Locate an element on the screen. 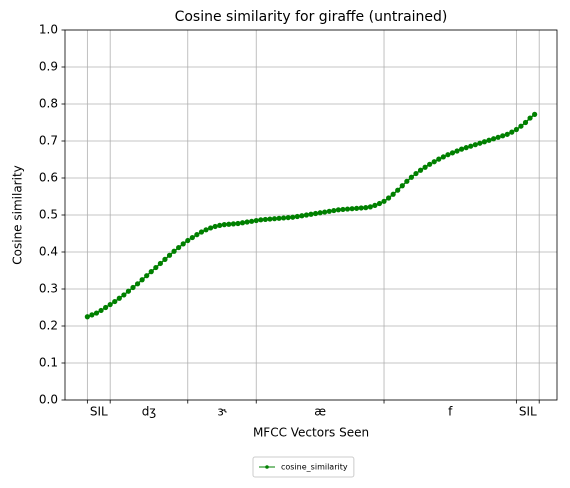 The height and width of the screenshot is (488, 570). y-tick-label: 0.2 is located at coordinates (48, 326).